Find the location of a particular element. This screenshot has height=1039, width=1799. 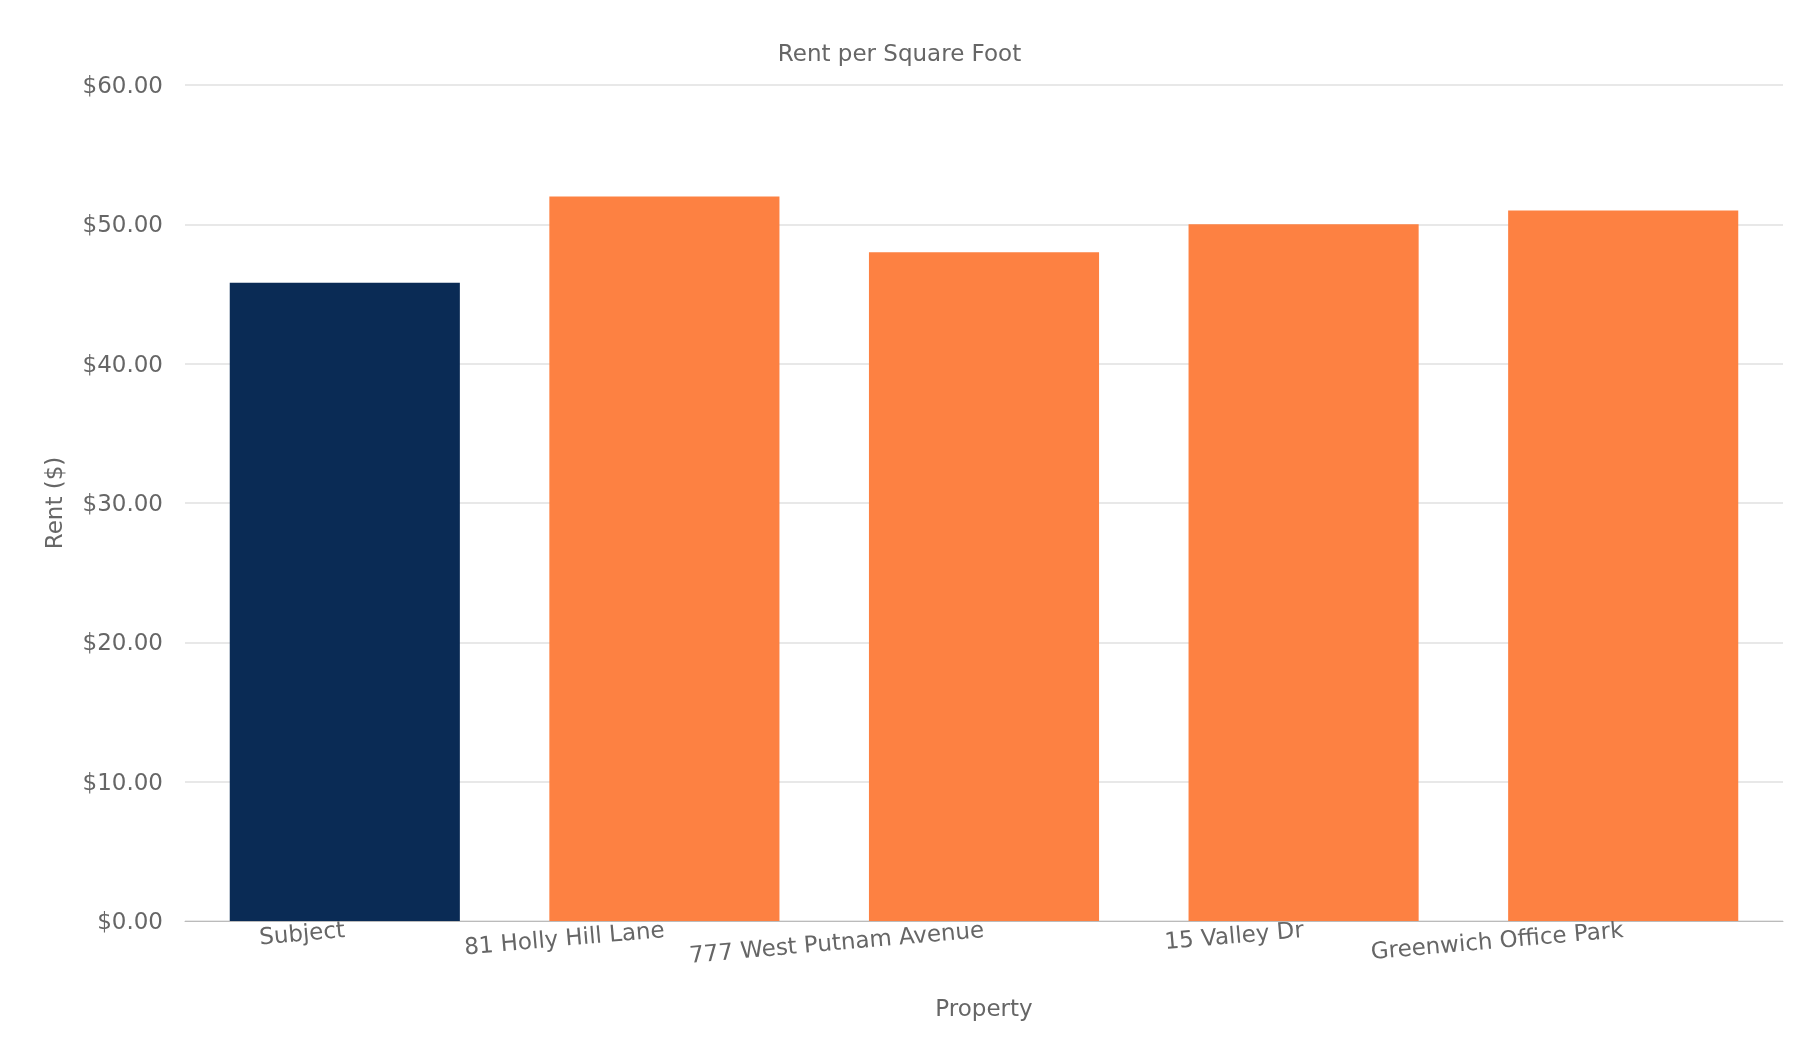

x-tick-label: 81 Holly Hill Lane is located at coordinates (564, 938).